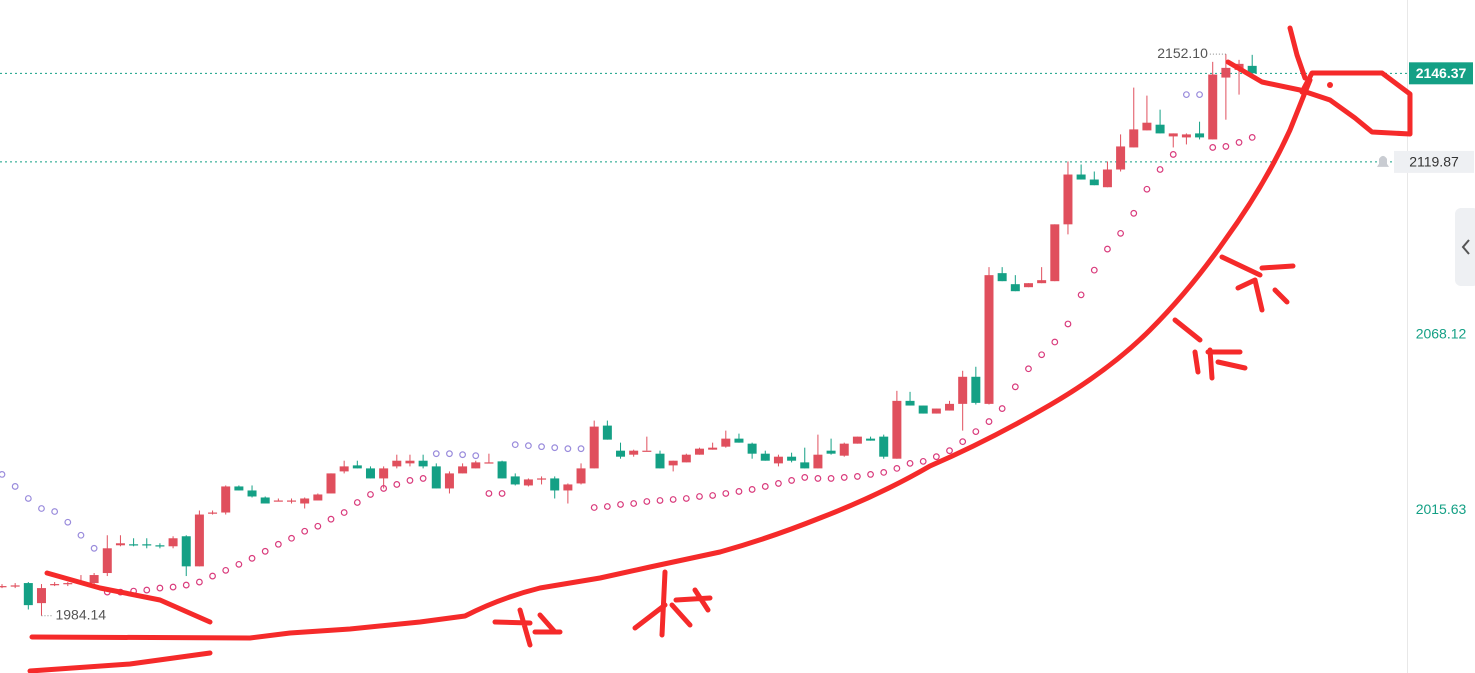 The height and width of the screenshot is (673, 1475). I want to click on alert-bell, so click(1383, 161).